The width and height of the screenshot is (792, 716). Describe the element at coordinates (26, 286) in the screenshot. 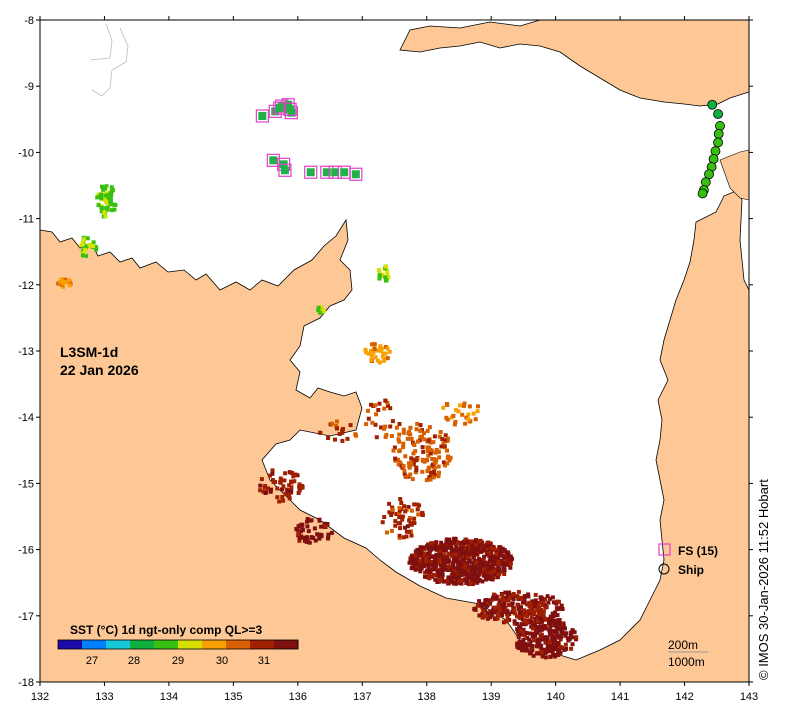

I see `y-tick-label: -12` at that location.